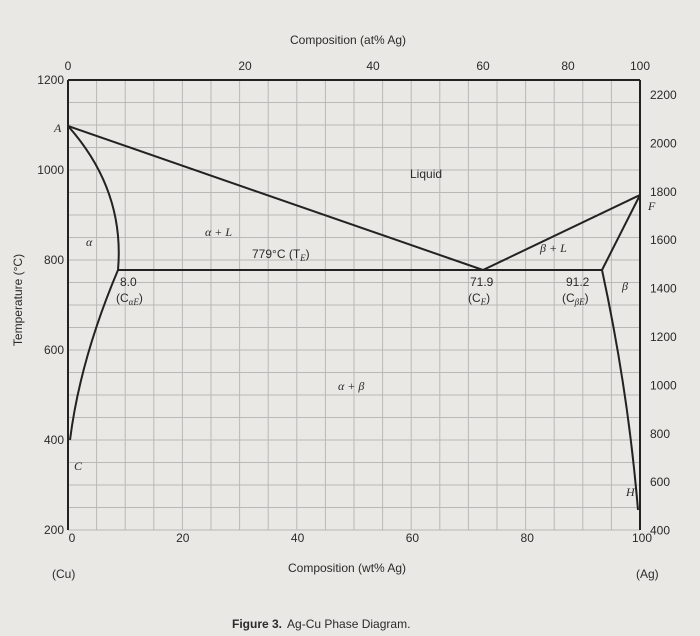  What do you see at coordinates (553, 248) in the screenshot?
I see `region-label: β + L` at bounding box center [553, 248].